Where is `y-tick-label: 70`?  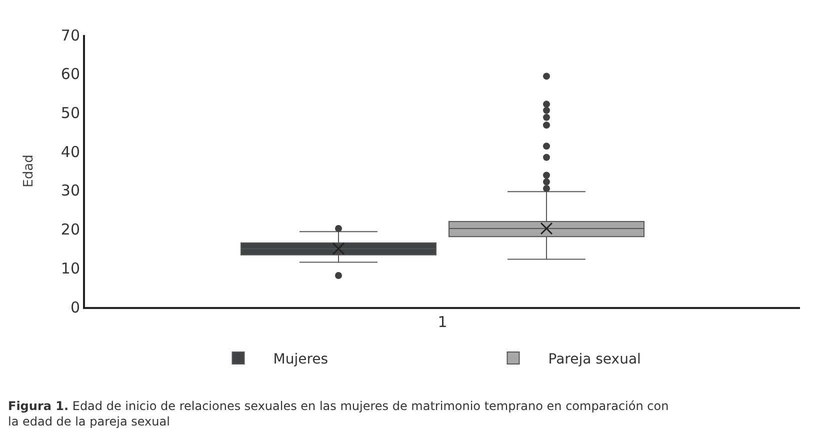 y-tick-label: 70 is located at coordinates (70, 35).